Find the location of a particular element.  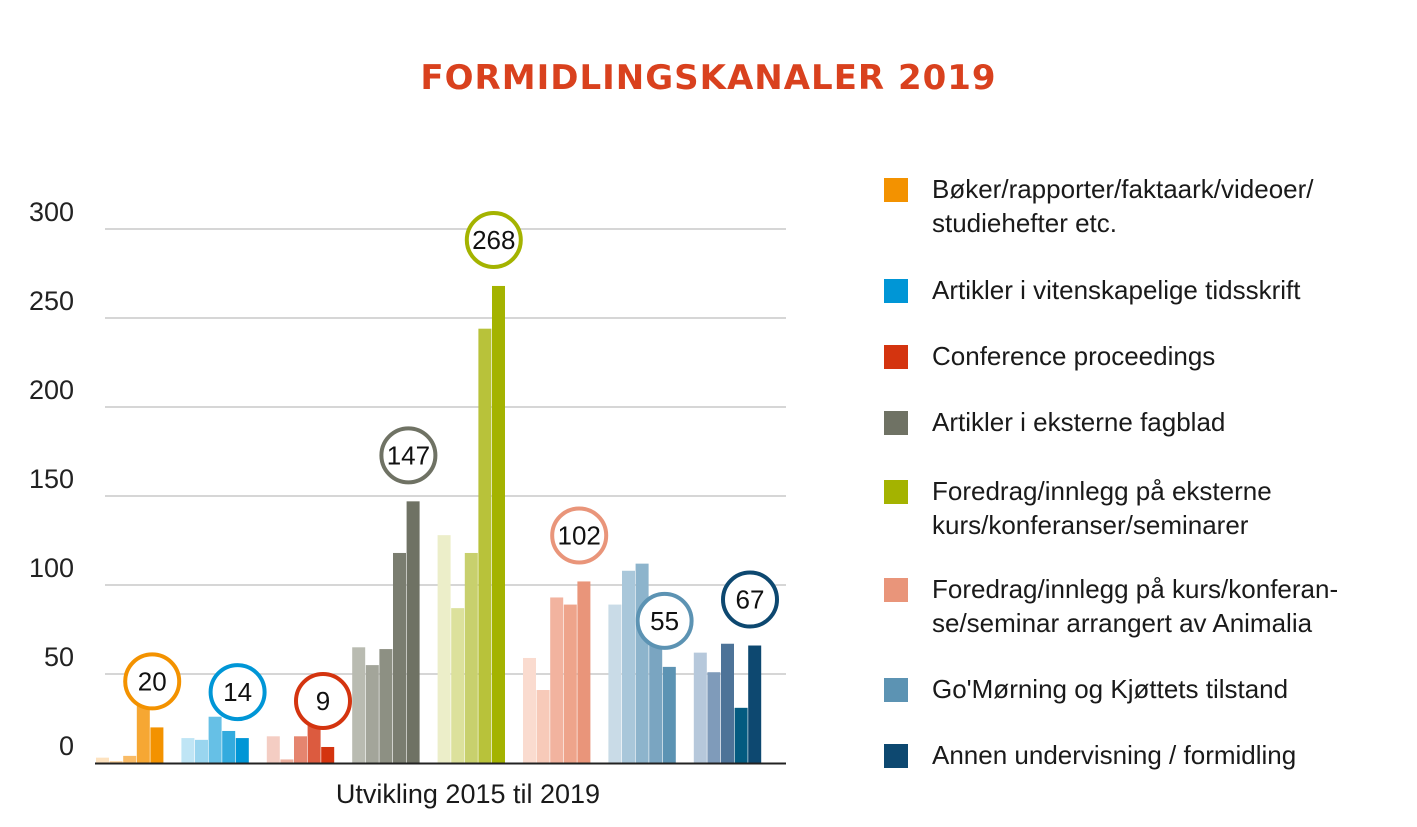

y-tick-label: 300 is located at coordinates (51, 212).